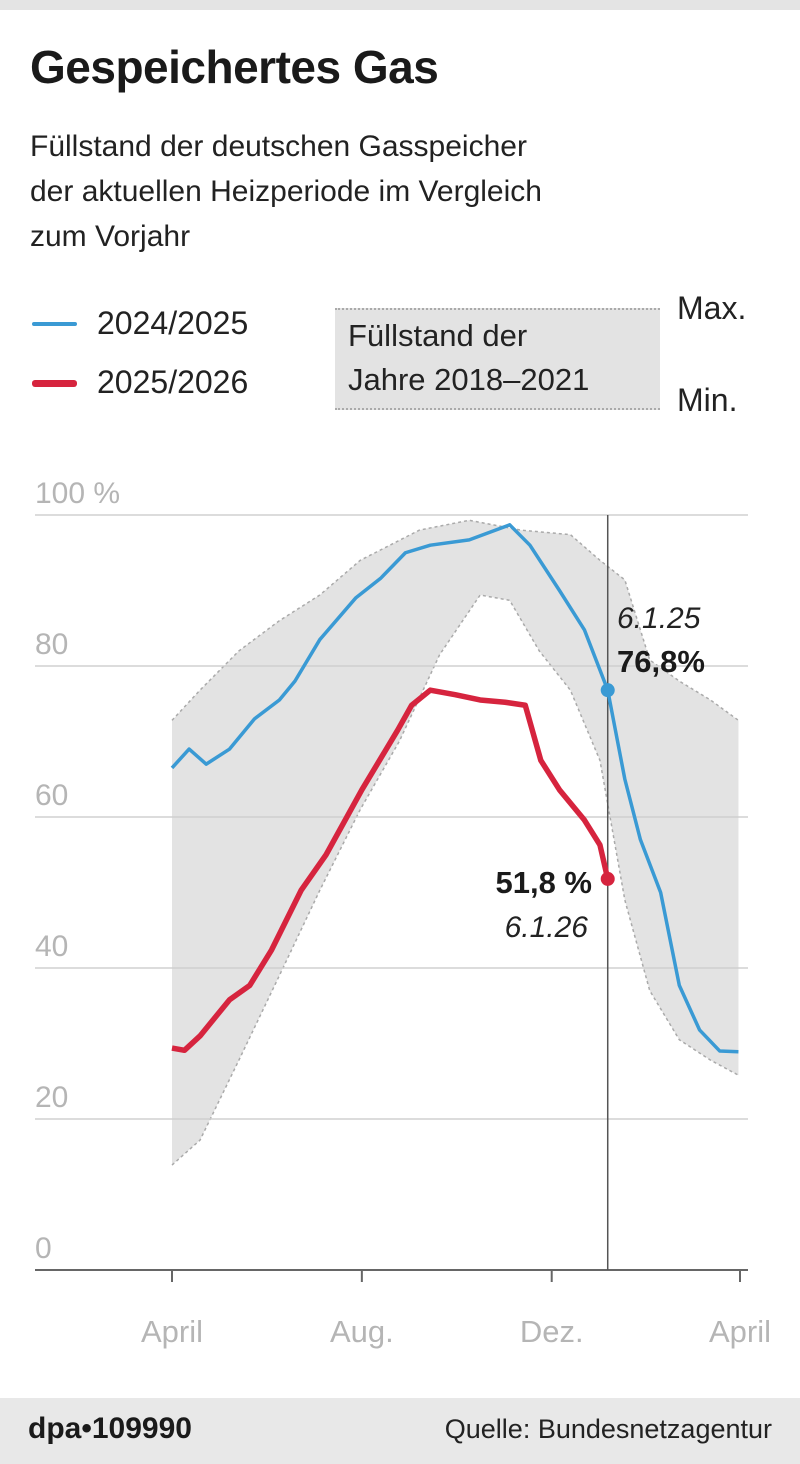 This screenshot has width=800, height=1464. Describe the element at coordinates (54, 383) in the screenshot. I see `legend-swatch-2025-2026` at that location.